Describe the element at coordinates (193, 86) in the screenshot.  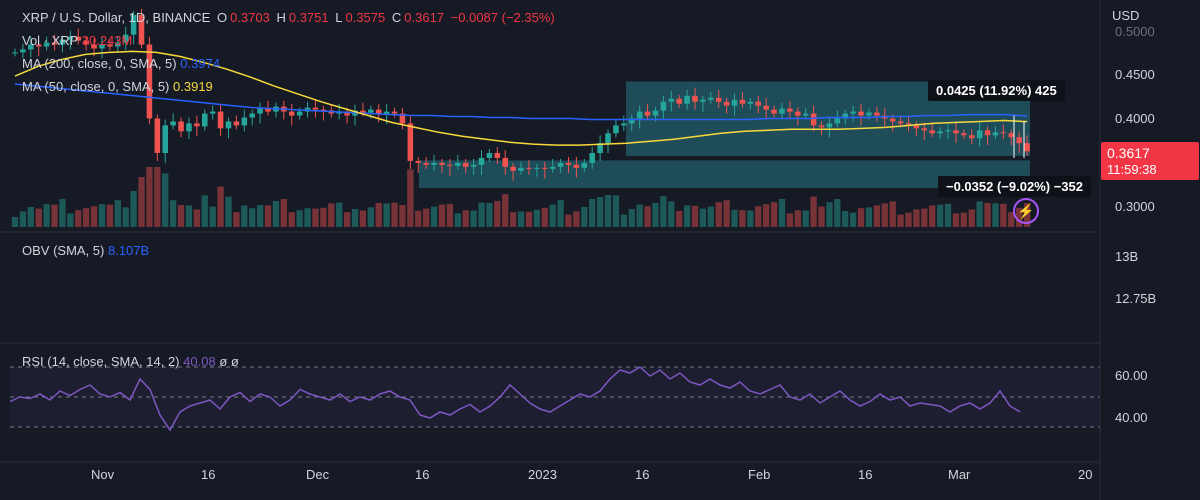
I see `ma50-value: 0.3919` at that location.